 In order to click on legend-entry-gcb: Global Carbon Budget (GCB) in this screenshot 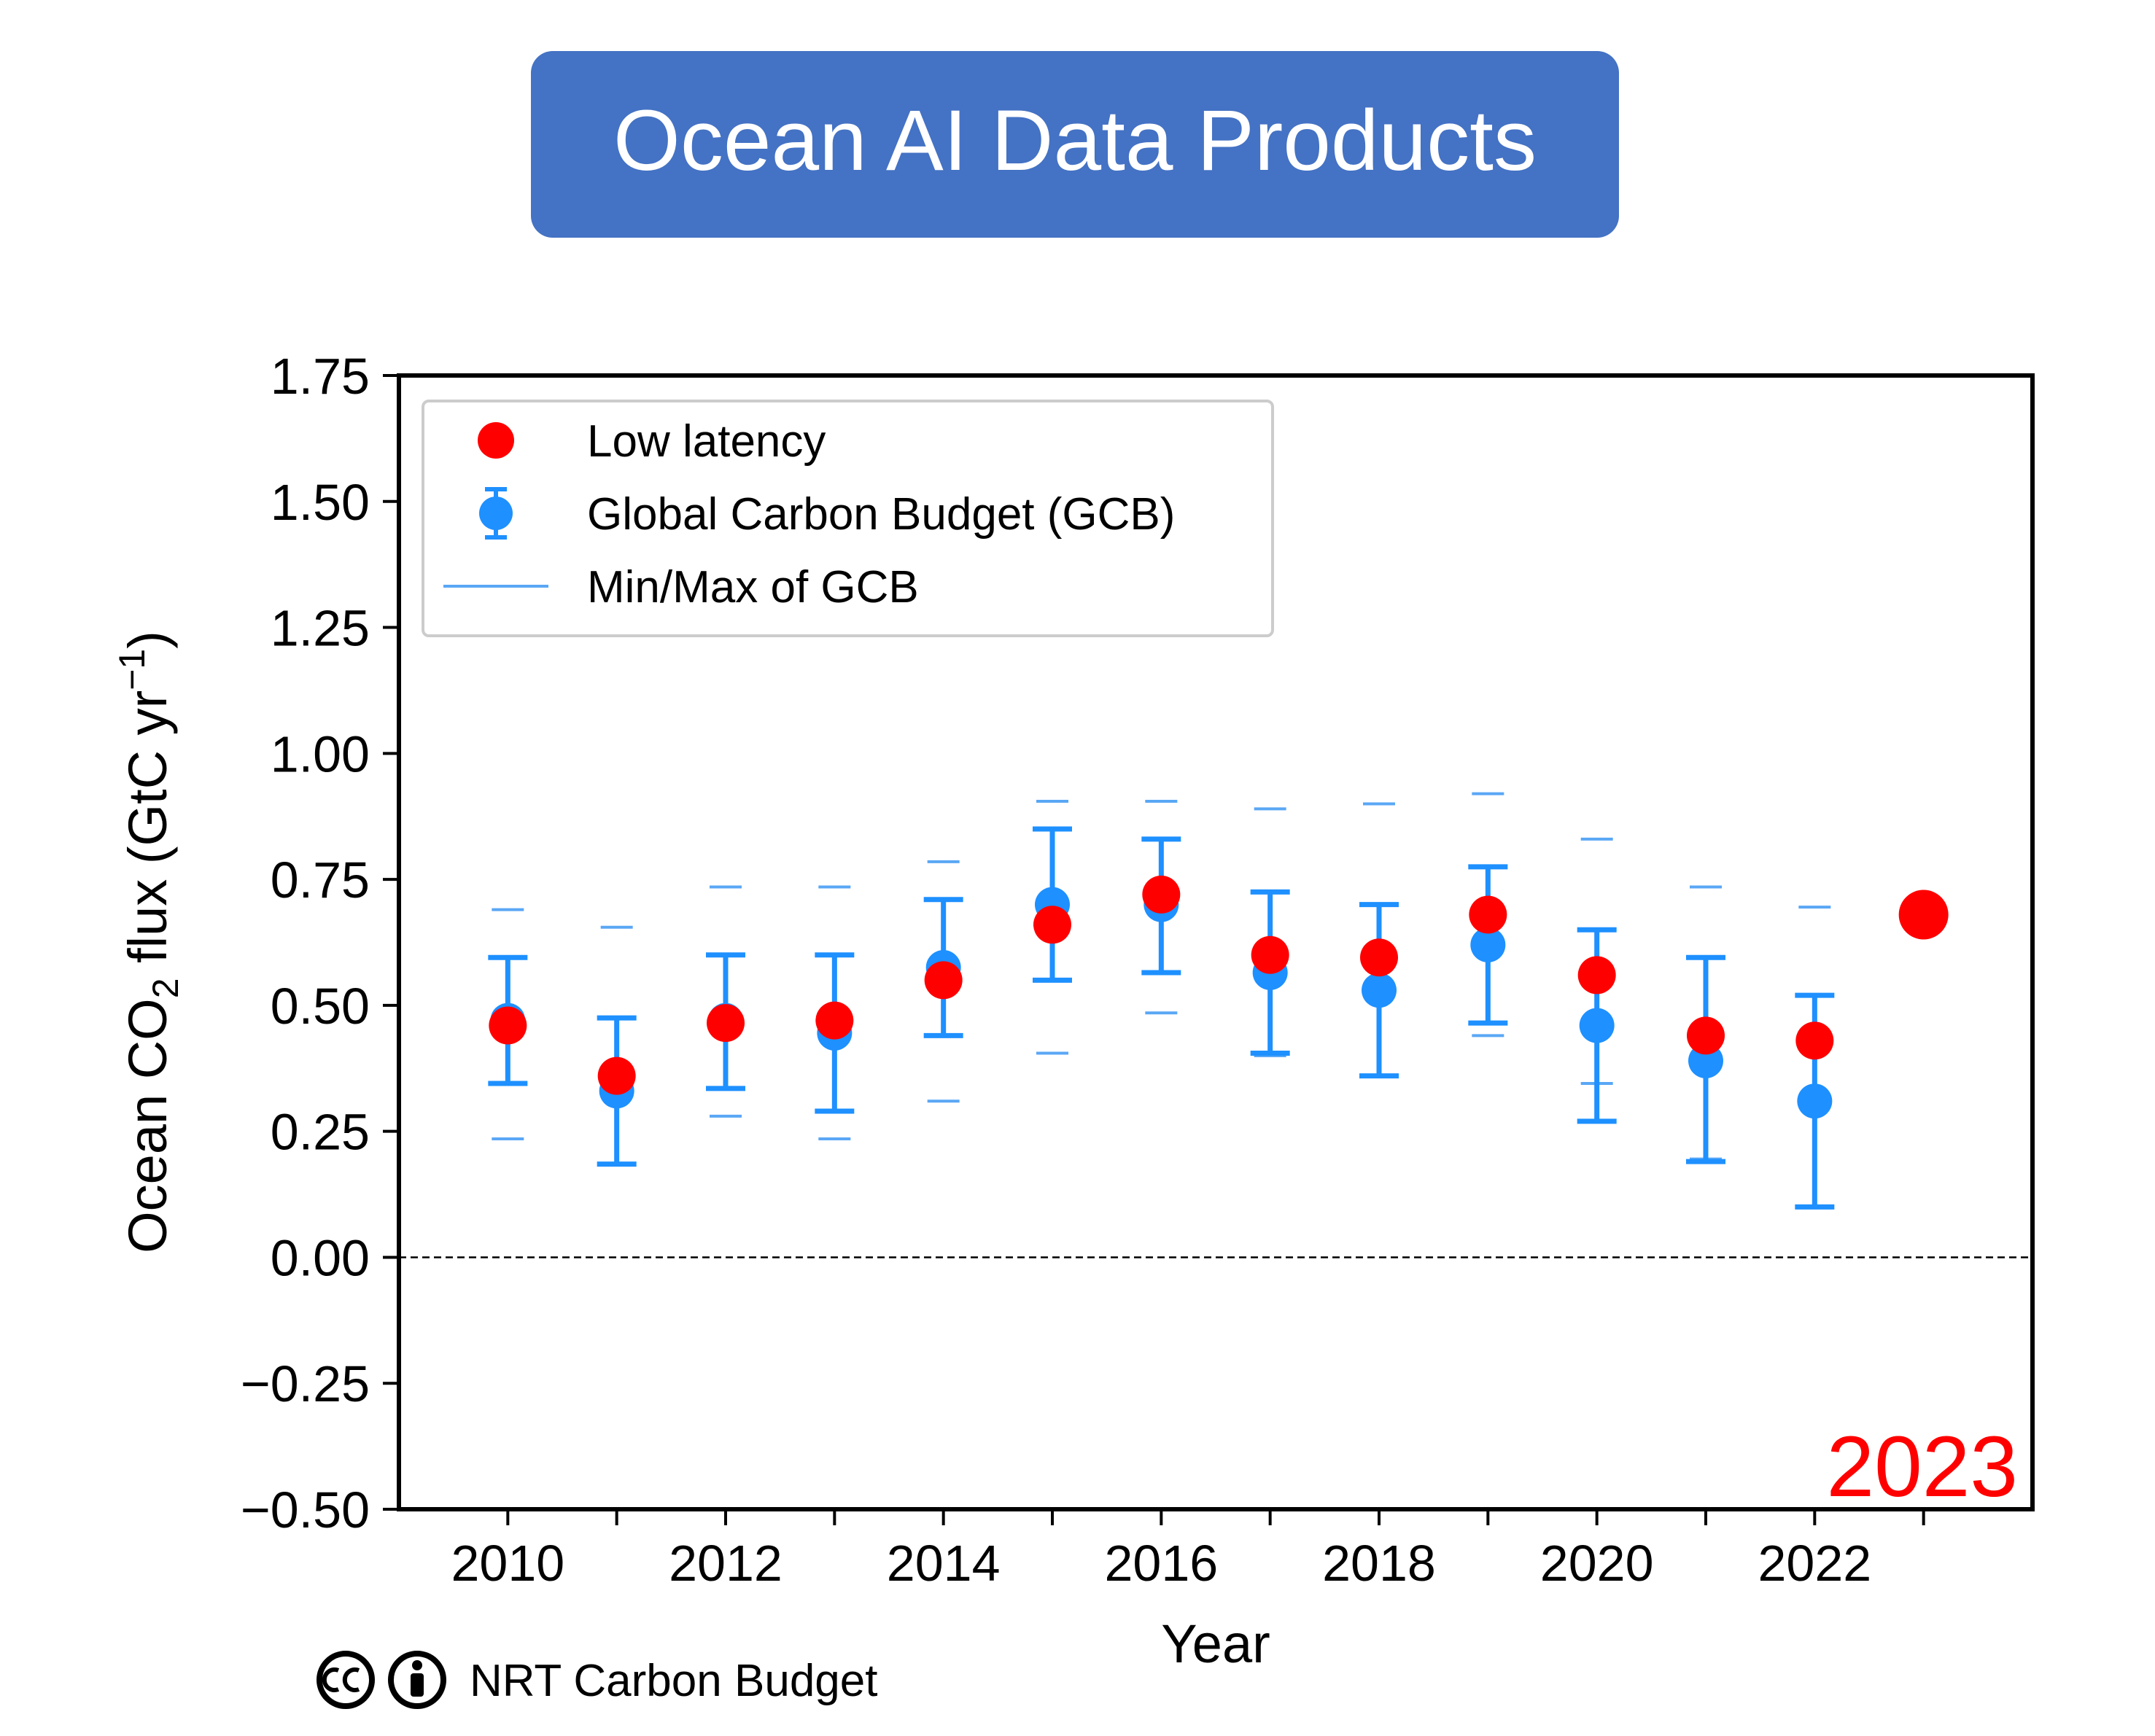, I will do `click(827, 514)`.